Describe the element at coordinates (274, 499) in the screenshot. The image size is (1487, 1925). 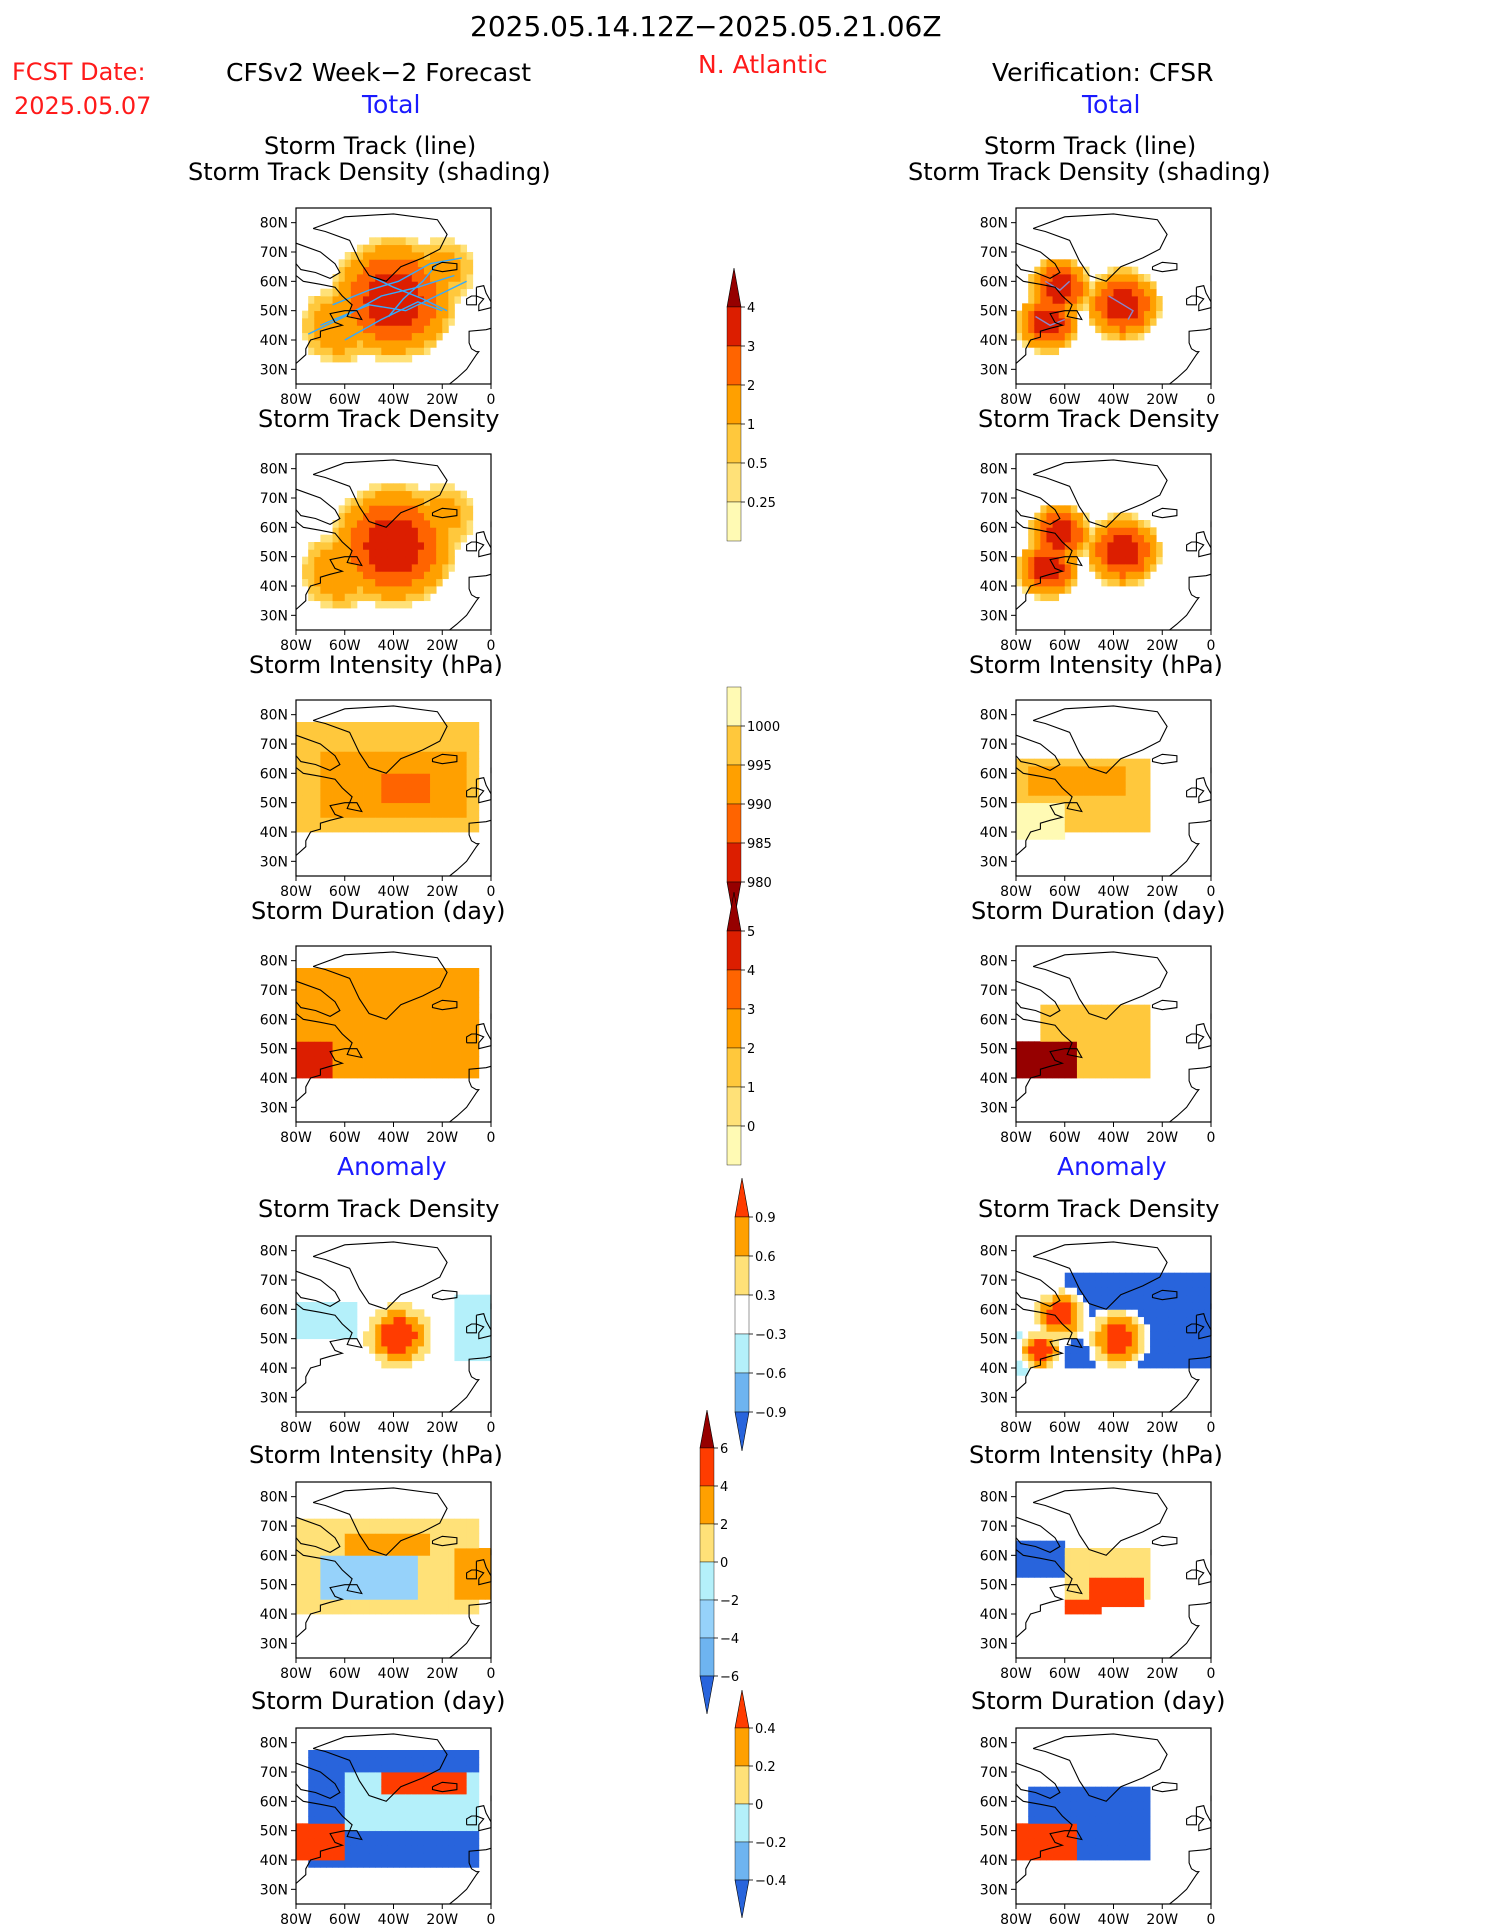
I see `lat-tick-label: 70N` at that location.